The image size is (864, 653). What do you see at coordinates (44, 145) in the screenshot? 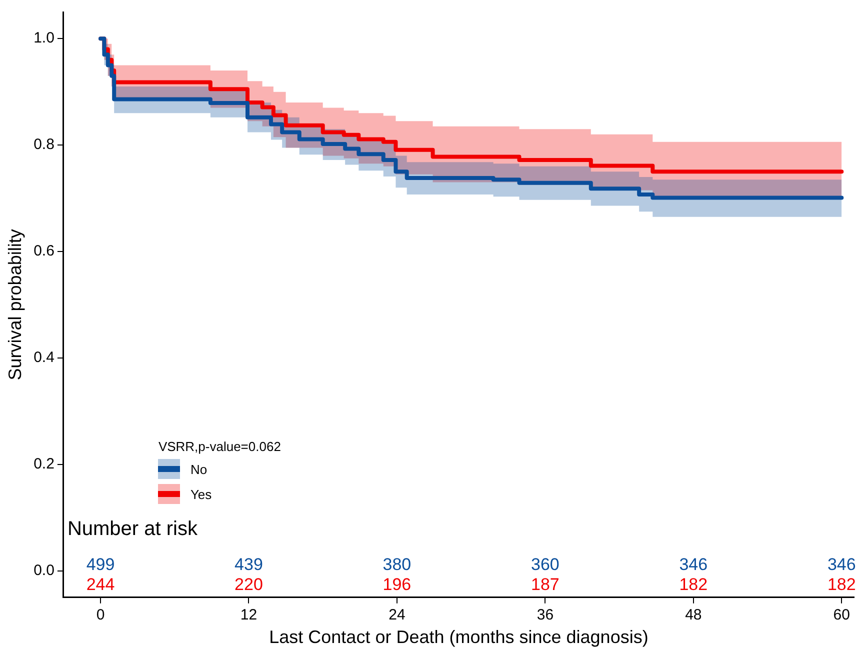
I see `y-tick-label: 0.8` at bounding box center [44, 145].